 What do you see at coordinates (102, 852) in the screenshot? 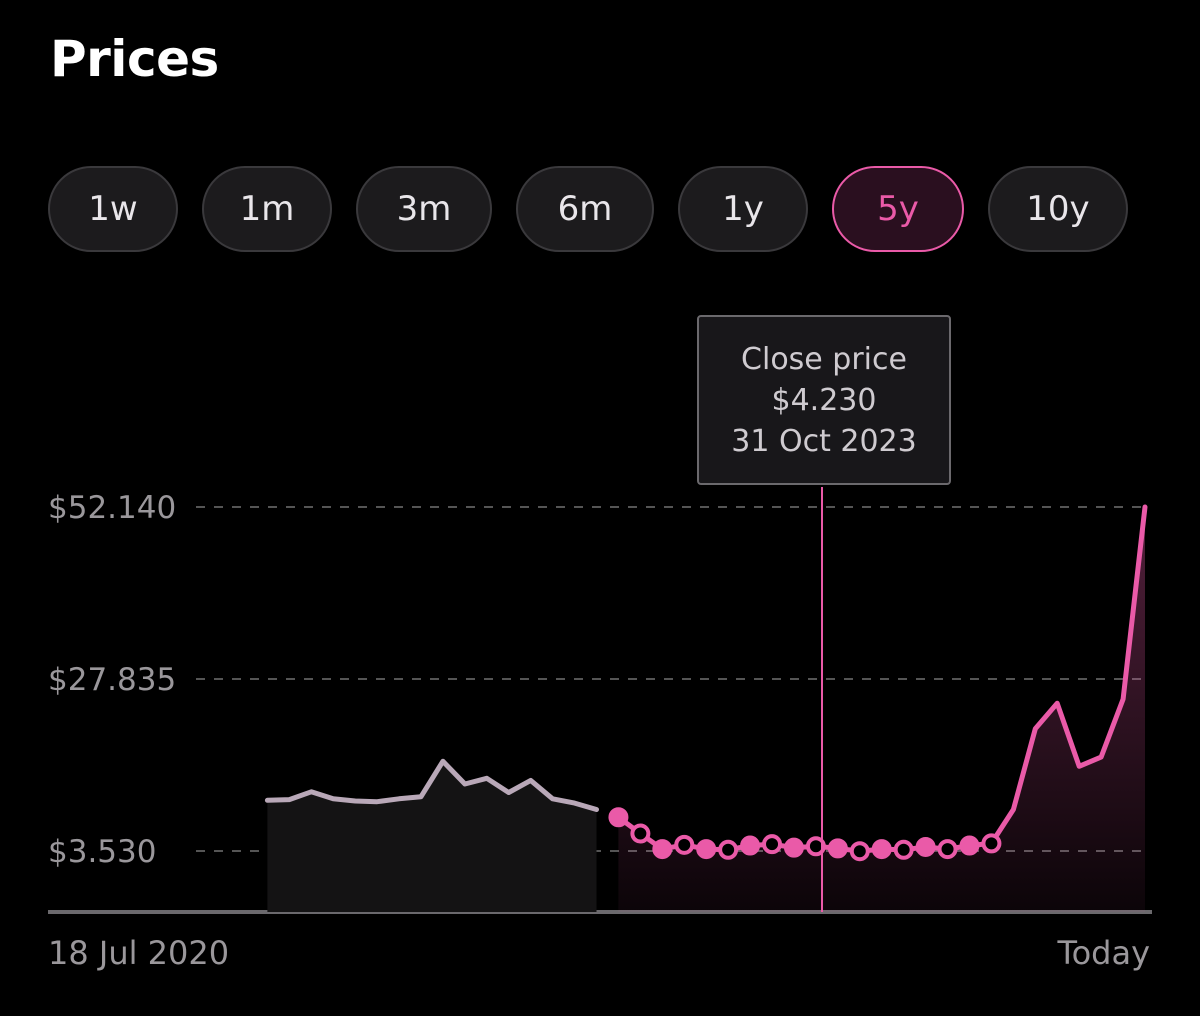
I see `y-tick-label: $3.530` at bounding box center [102, 852].